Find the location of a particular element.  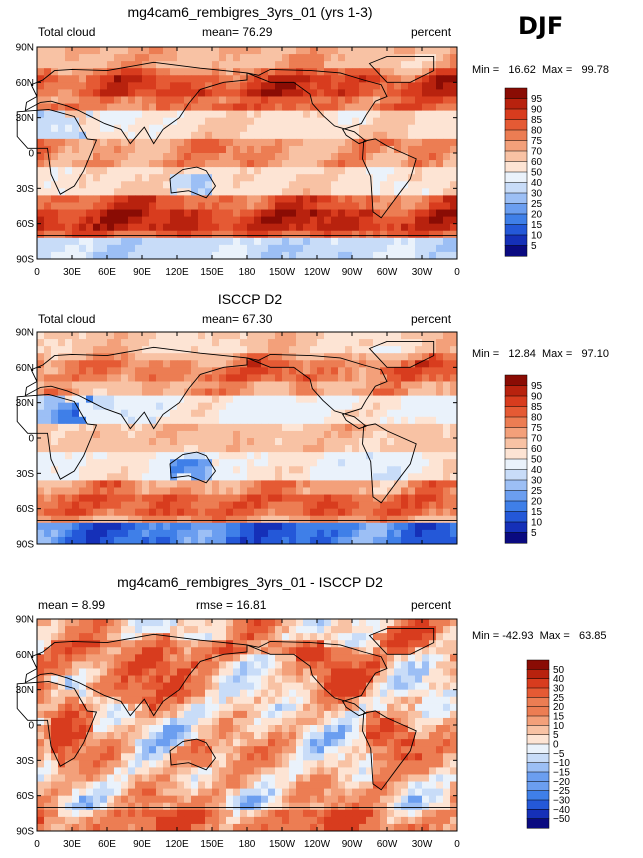

lon-tick-label: 30E is located at coordinates (72, 272).